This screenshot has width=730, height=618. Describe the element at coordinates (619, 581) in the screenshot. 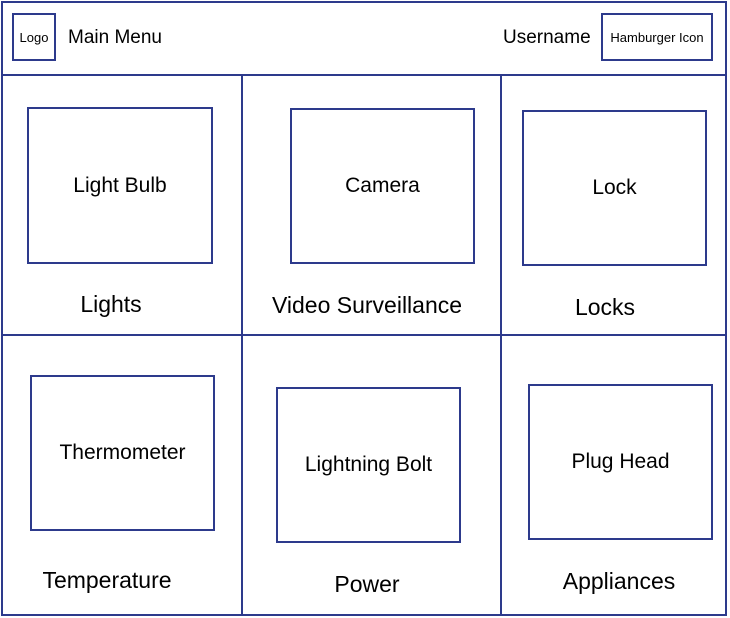

I see `tile-label-appliances: Appliances` at that location.